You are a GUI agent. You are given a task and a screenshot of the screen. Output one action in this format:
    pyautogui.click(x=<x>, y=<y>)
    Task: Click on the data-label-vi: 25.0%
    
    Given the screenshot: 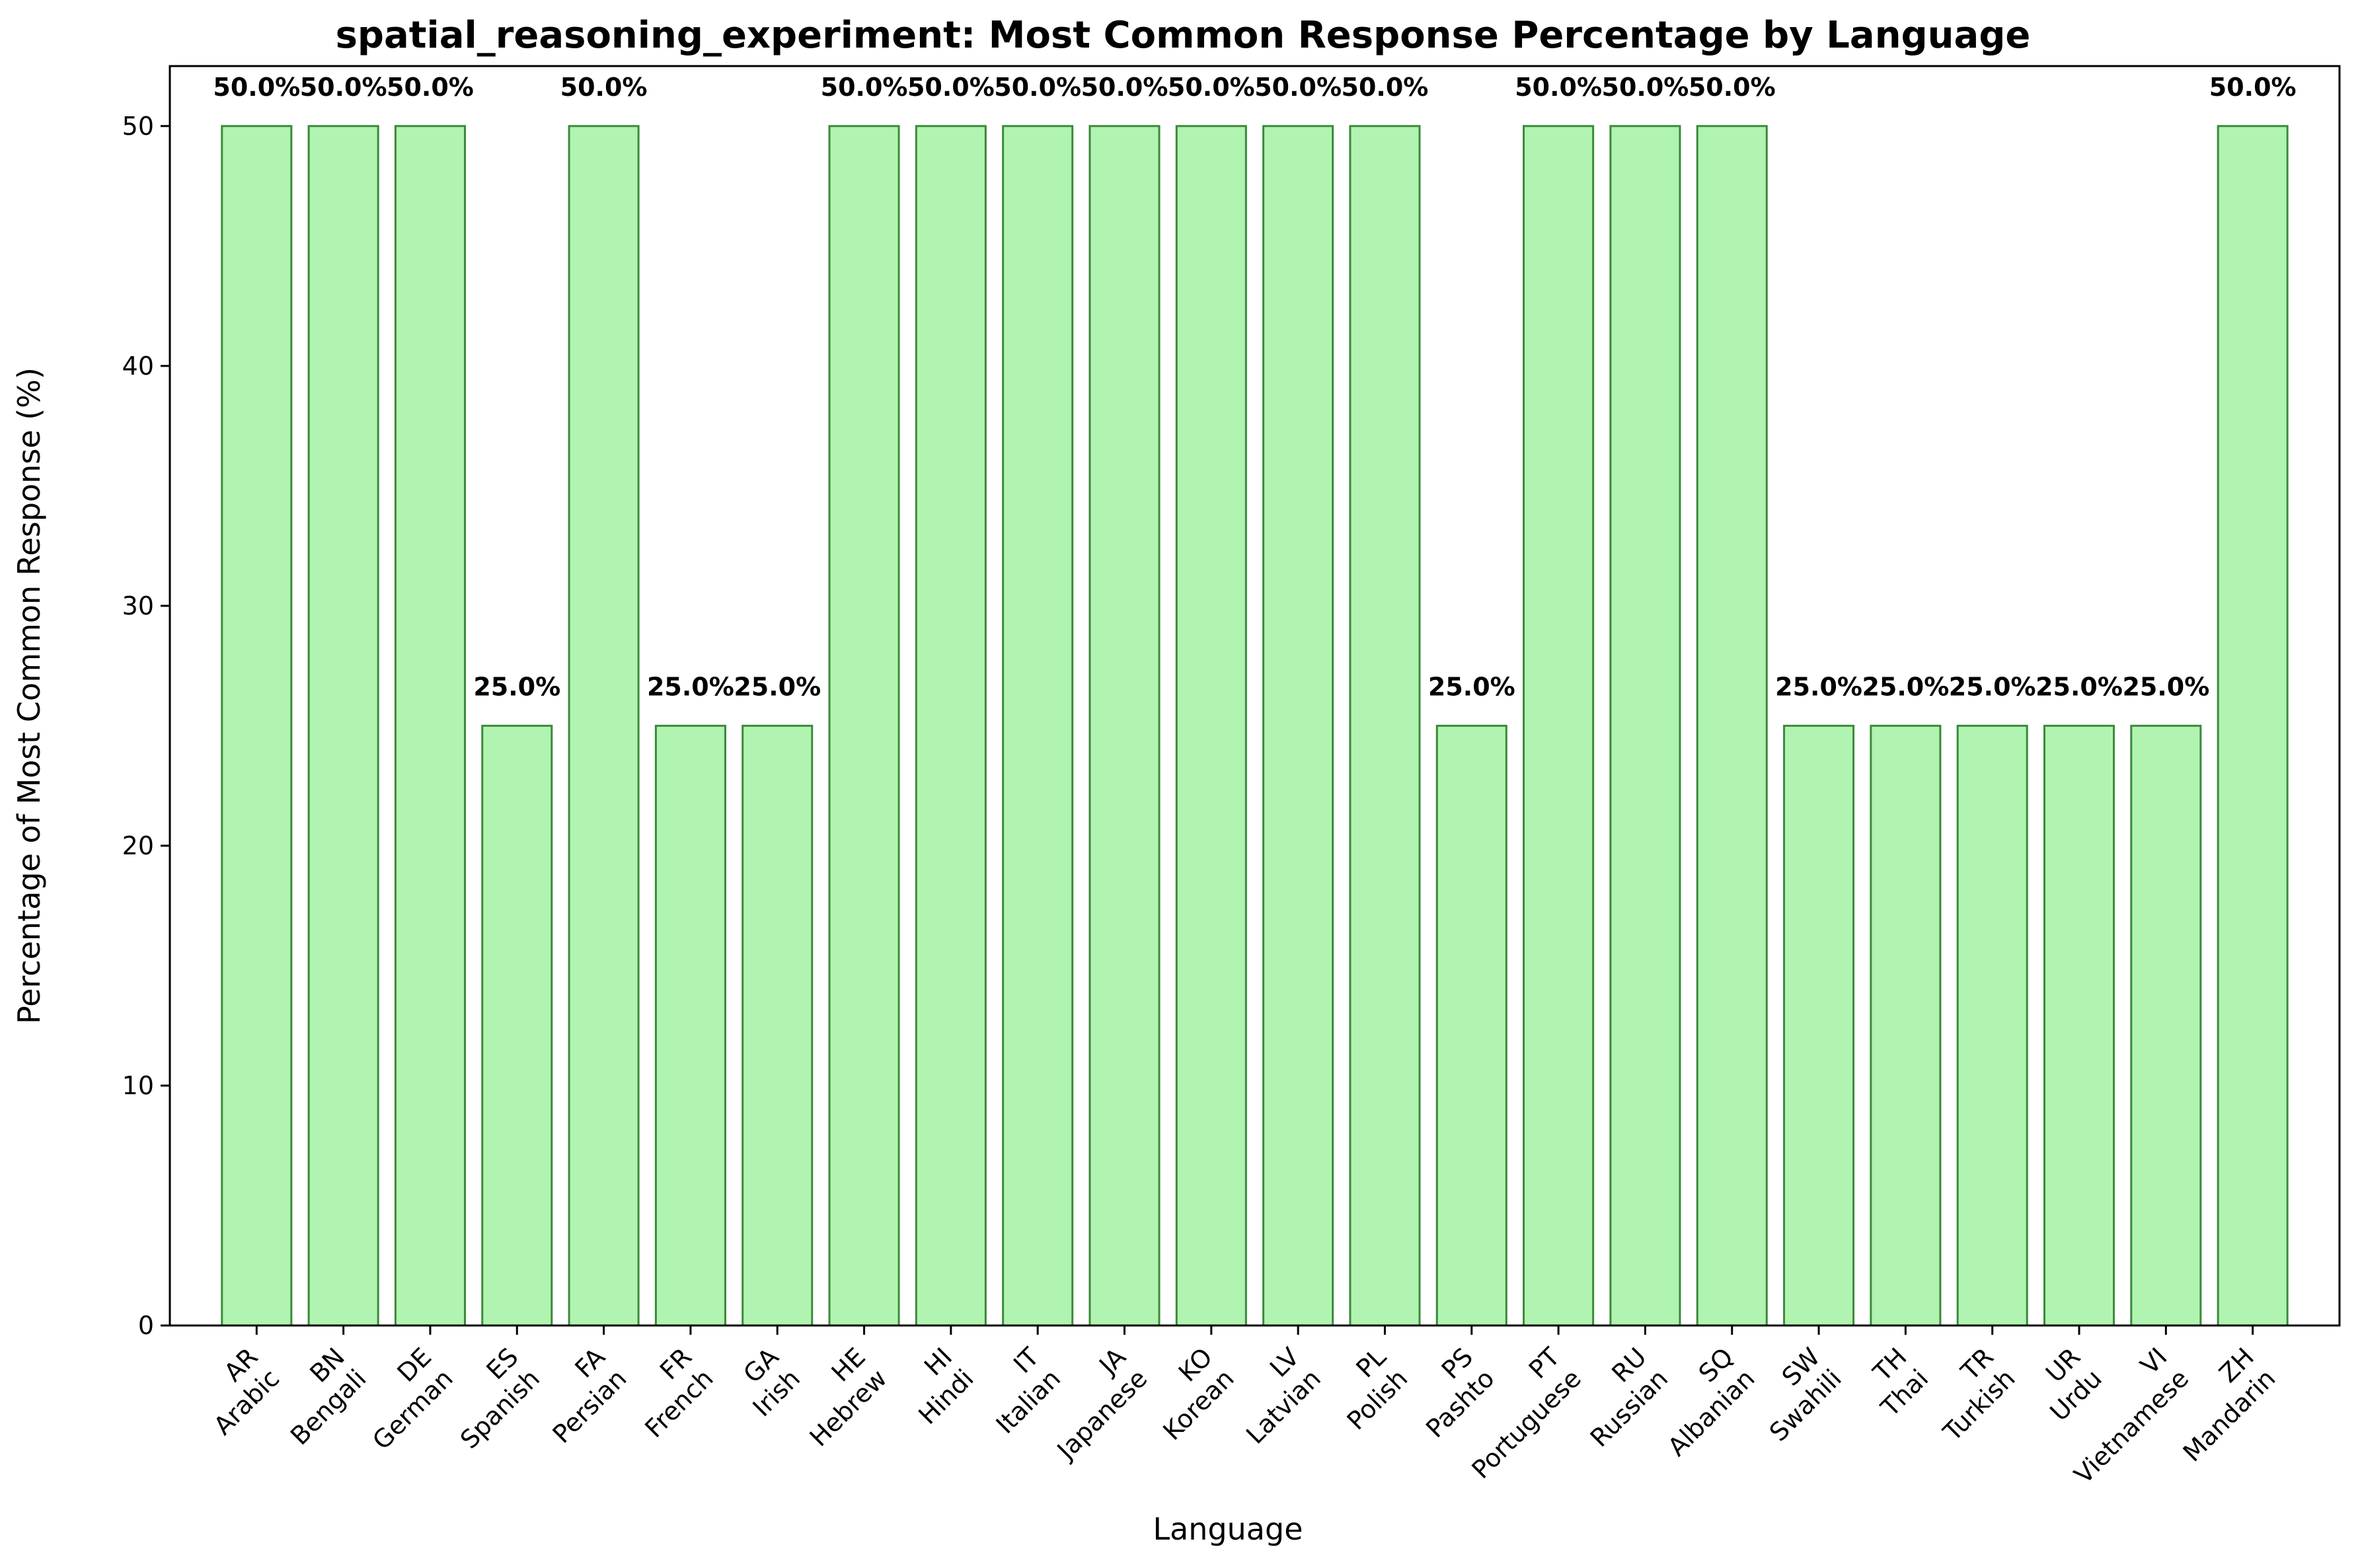 What is the action you would take?
    pyautogui.click(x=2165, y=687)
    